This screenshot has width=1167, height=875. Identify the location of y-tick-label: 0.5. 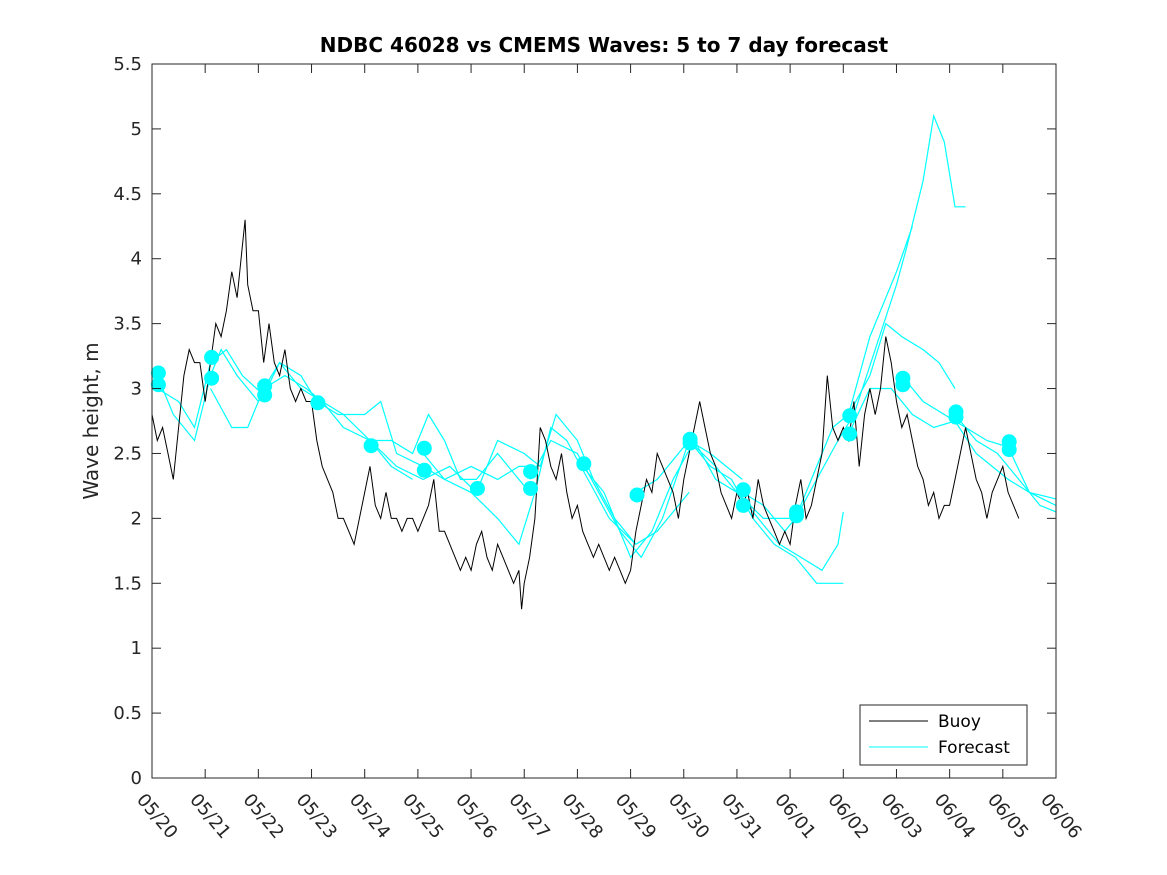
(127, 713).